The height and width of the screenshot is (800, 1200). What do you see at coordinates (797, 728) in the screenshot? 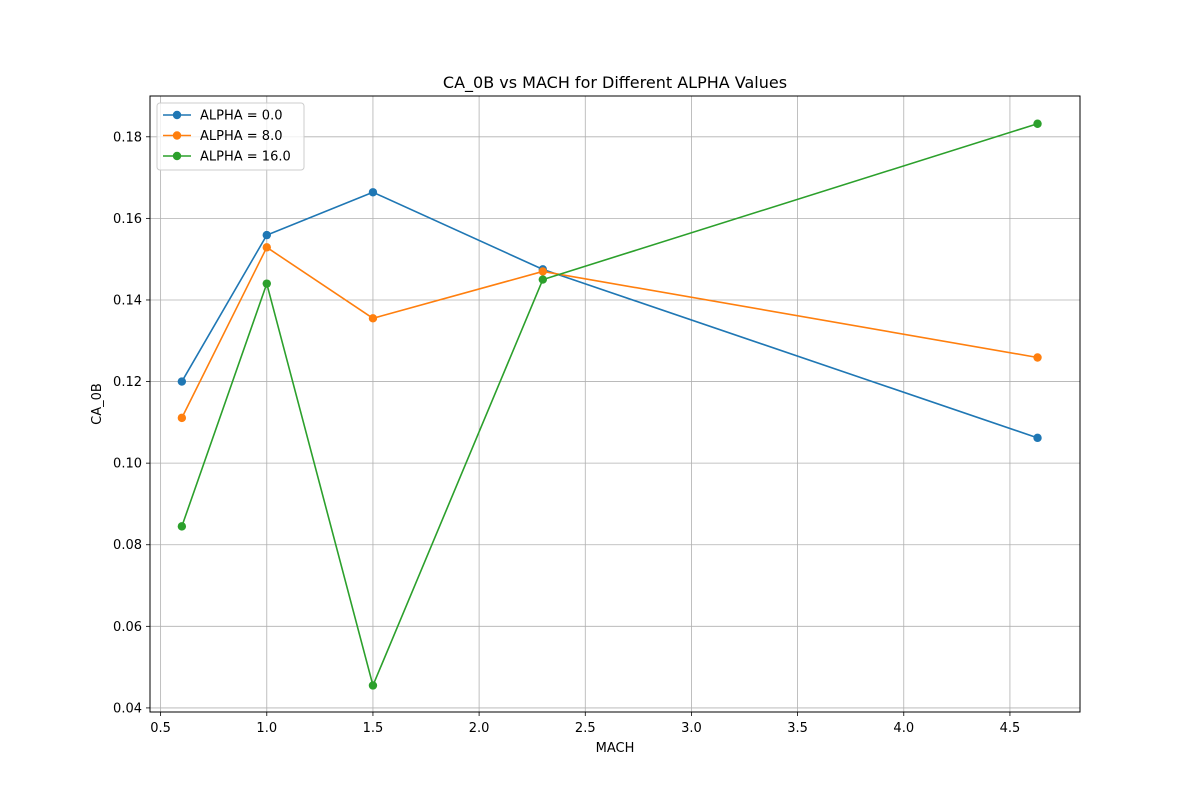
I see `x-tick-label: 3.5` at bounding box center [797, 728].